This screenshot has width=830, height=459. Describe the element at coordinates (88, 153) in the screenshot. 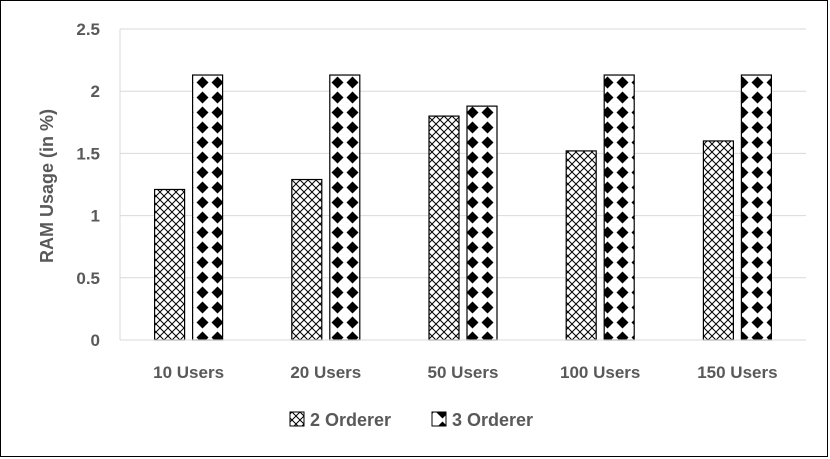

I see `y-tick-label: 1.5` at that location.